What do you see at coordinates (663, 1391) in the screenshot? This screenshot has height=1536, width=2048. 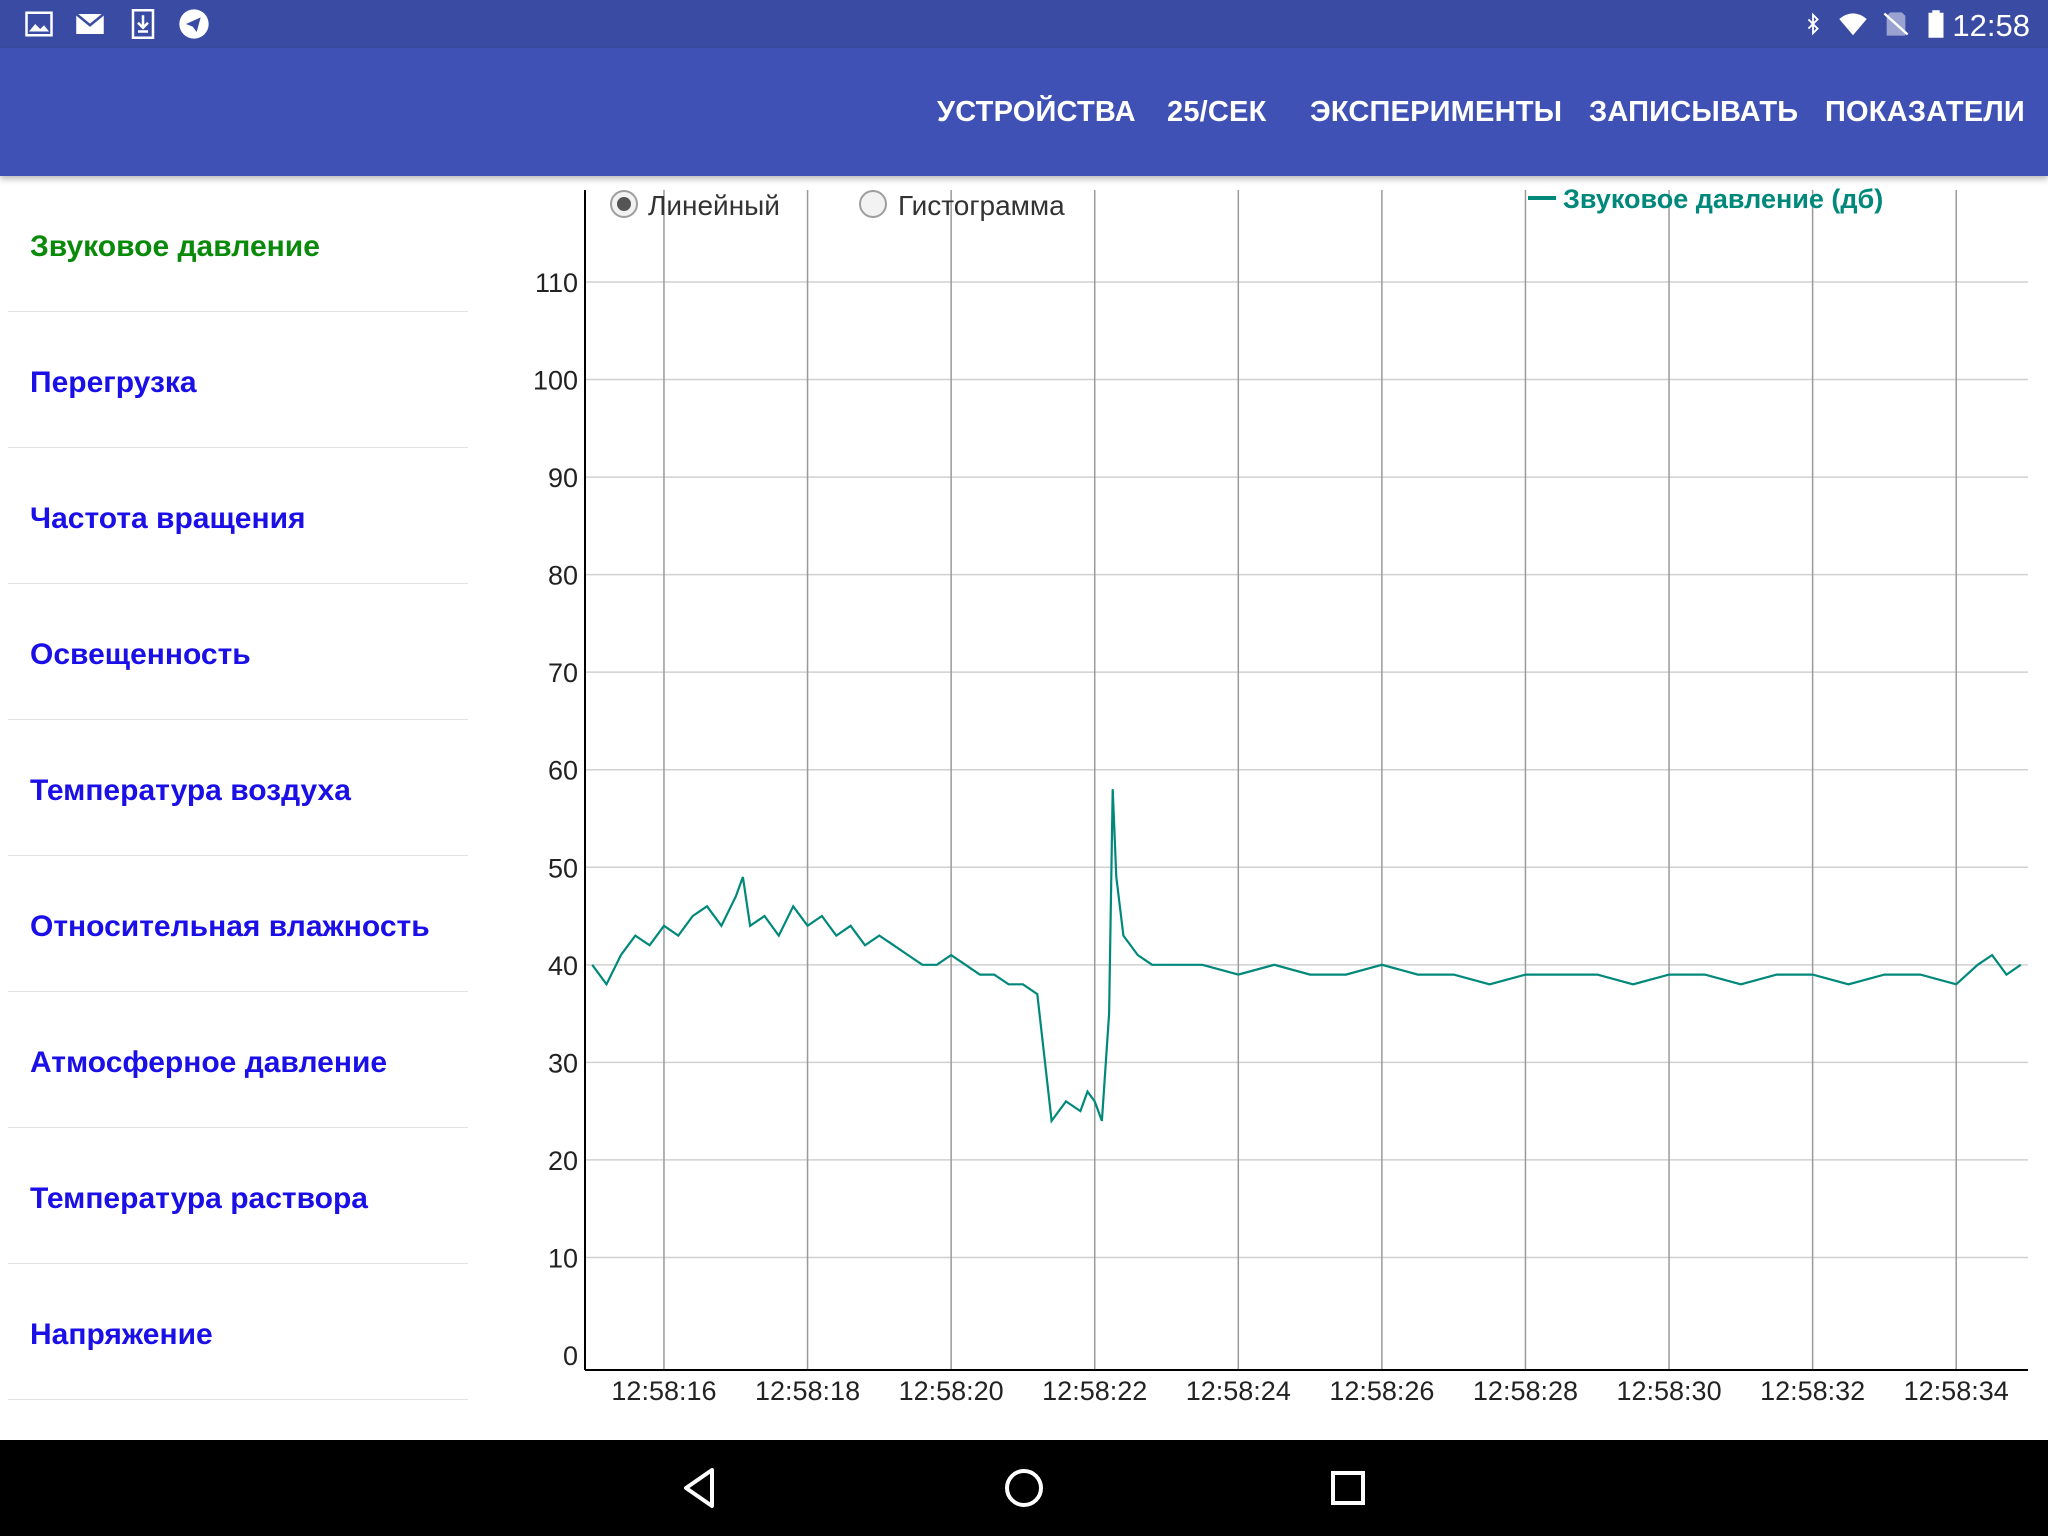 I see `x-tick-label: 12:58:16` at bounding box center [663, 1391].